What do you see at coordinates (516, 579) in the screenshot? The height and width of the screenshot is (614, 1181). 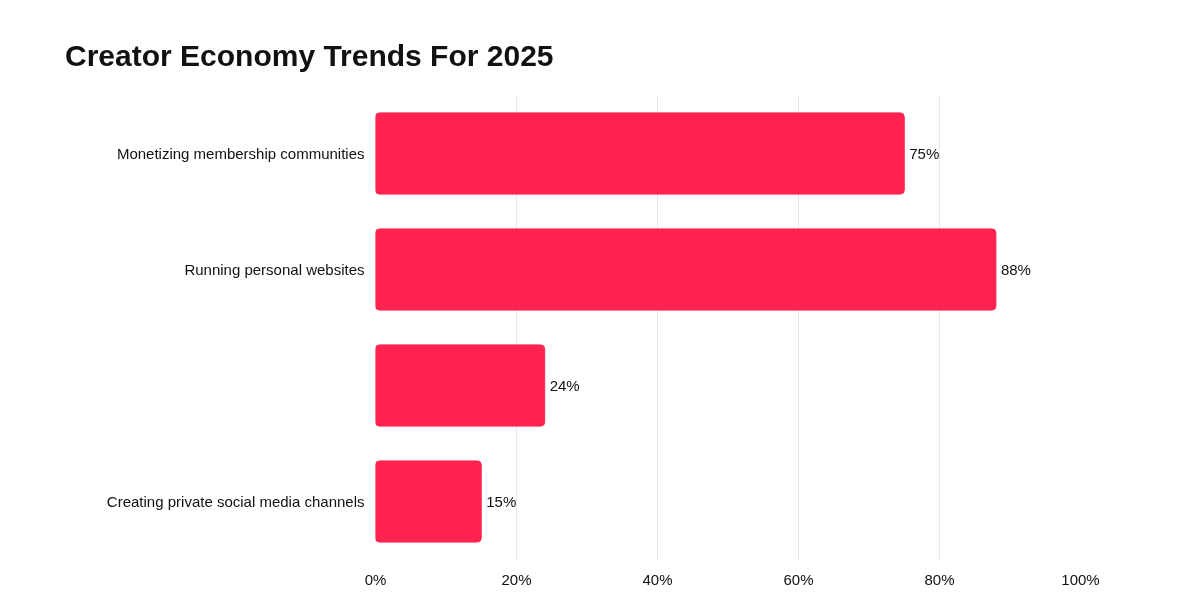 I see `x-tick-label: 20%` at bounding box center [516, 579].